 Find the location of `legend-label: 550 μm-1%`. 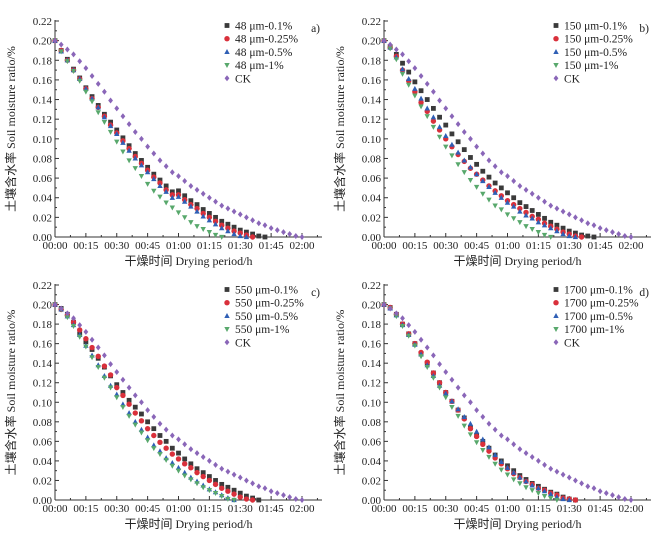

legend-label: 550 μm-1% is located at coordinates (262, 330).